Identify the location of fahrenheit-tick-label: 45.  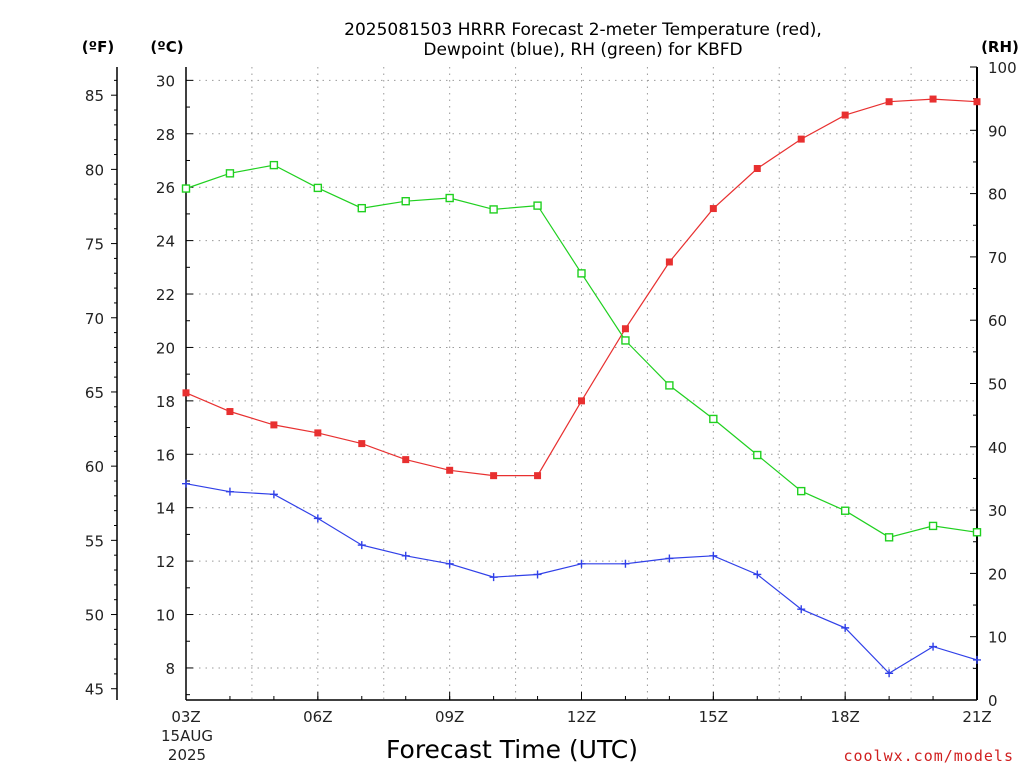
(94, 690).